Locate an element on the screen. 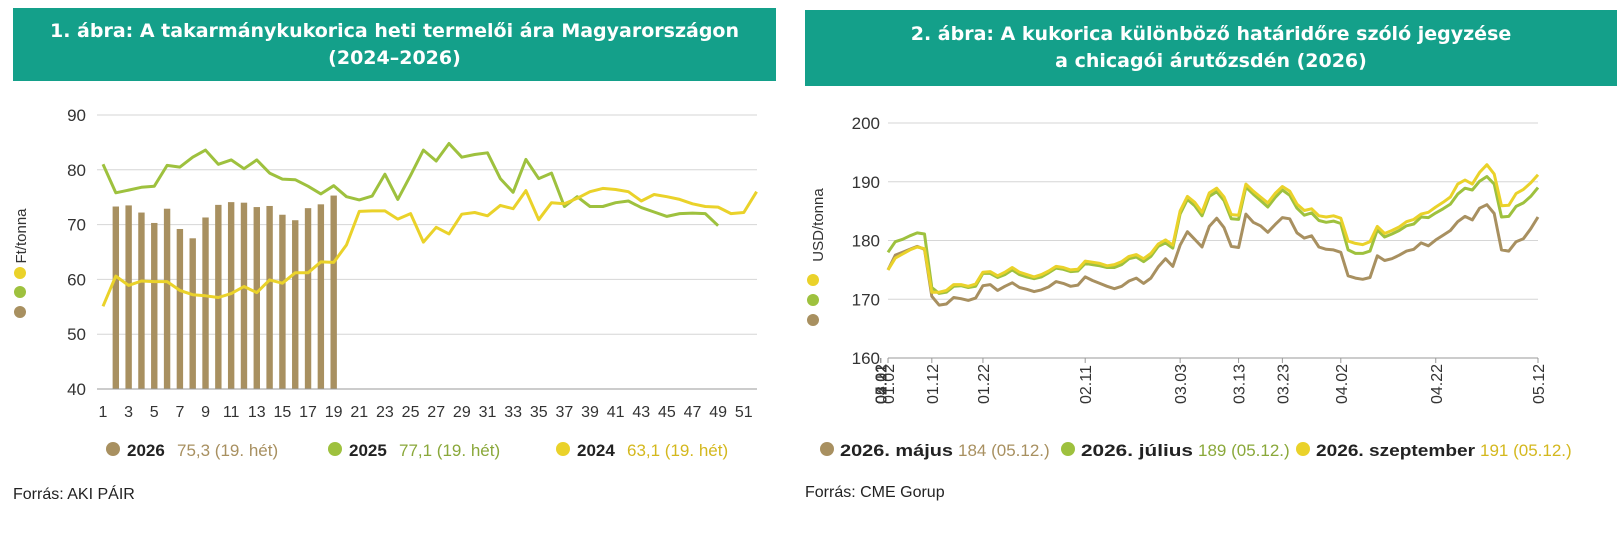 The width and height of the screenshot is (1617, 544). y-axis-label: USD/tonna is located at coordinates (818, 225).